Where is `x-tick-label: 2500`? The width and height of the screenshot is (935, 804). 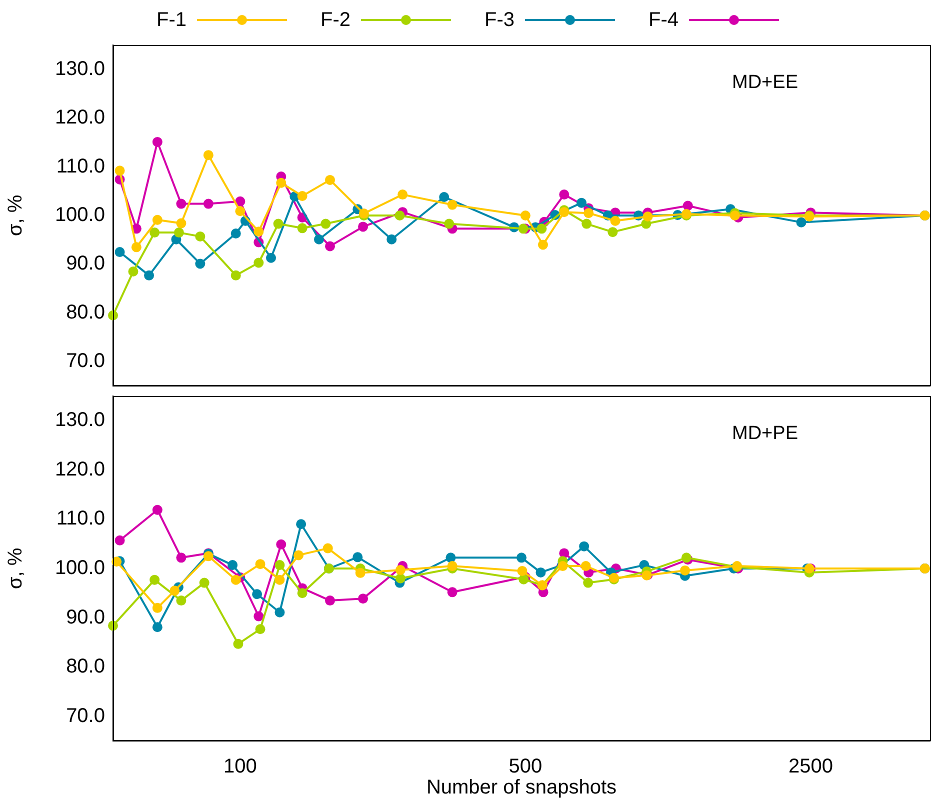 x-tick-label: 2500 is located at coordinates (810, 767).